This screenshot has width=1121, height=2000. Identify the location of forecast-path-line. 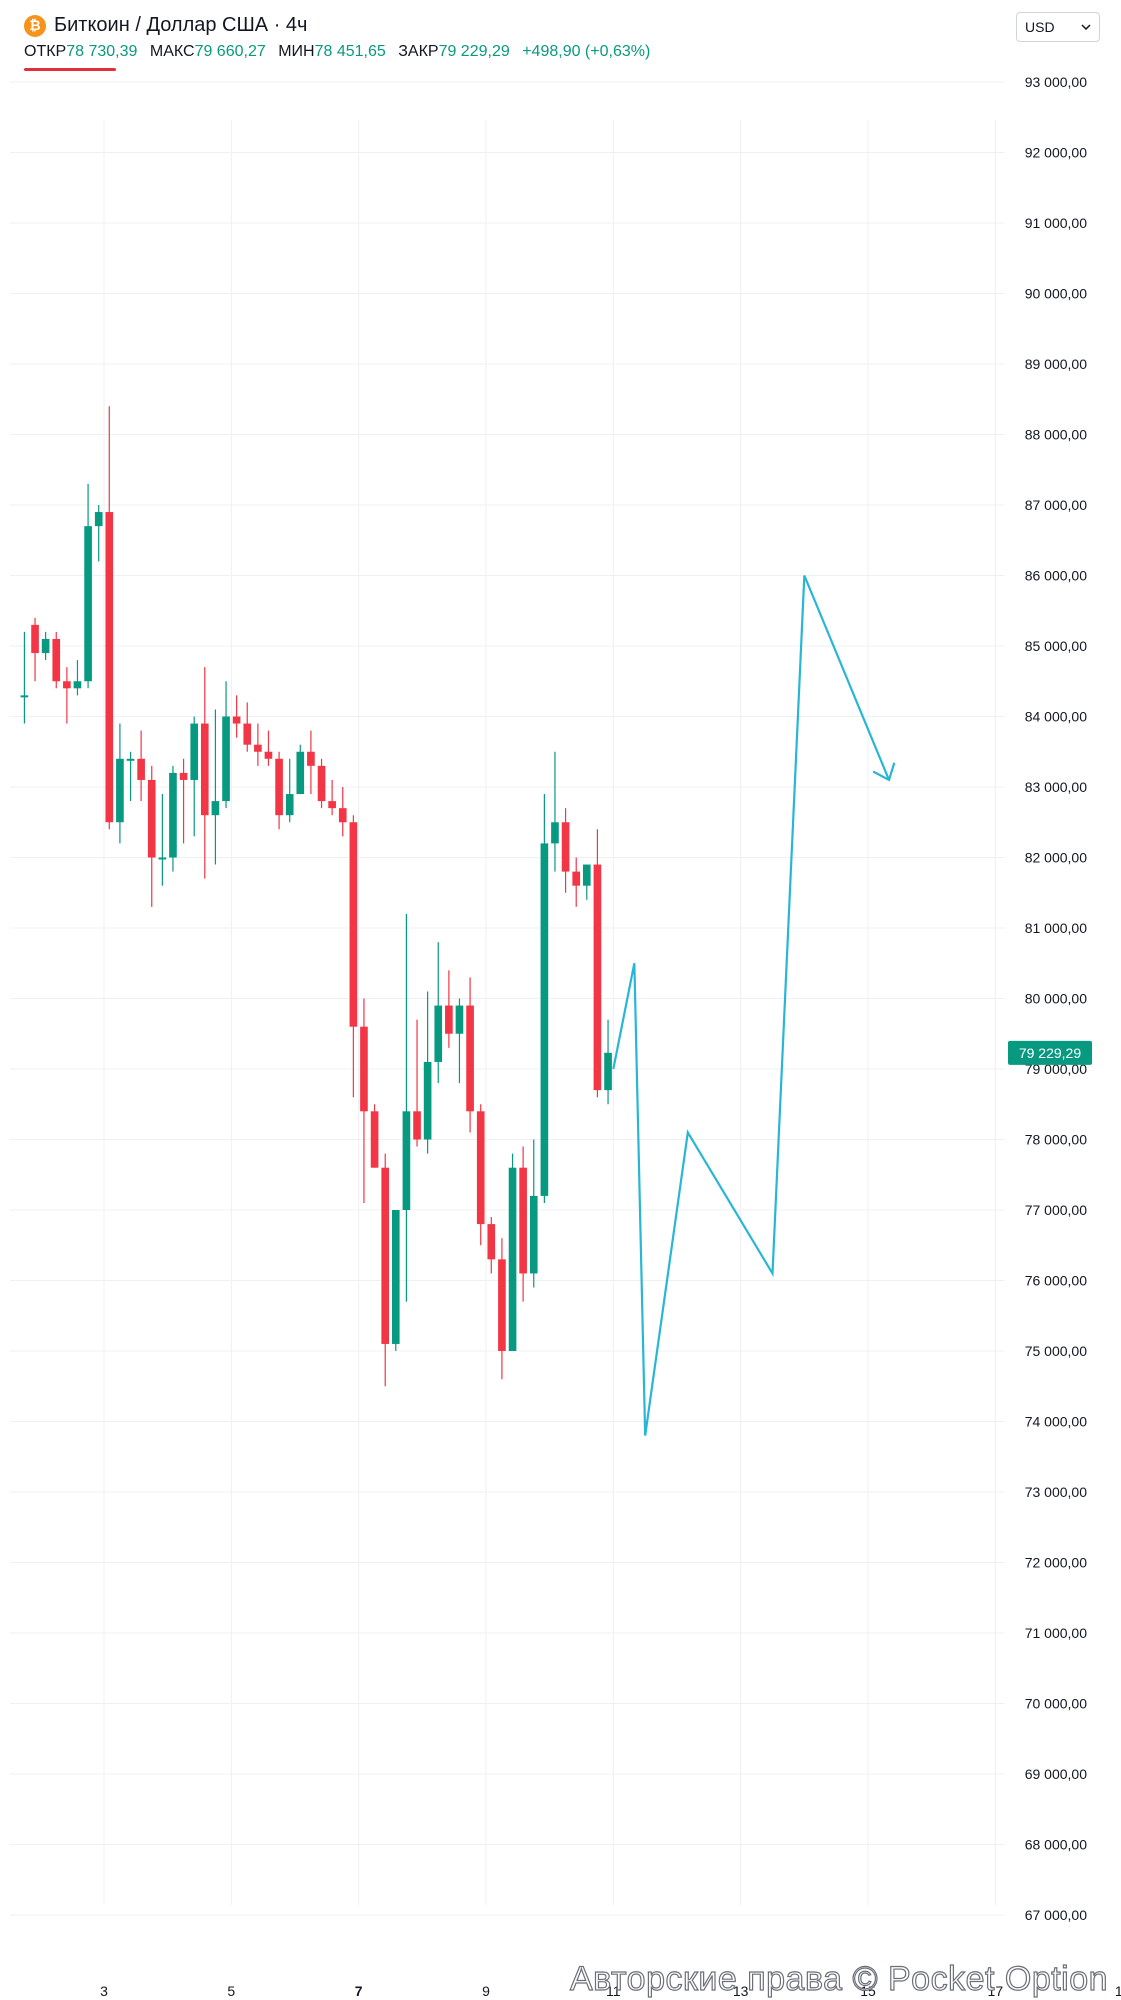
(751, 1005).